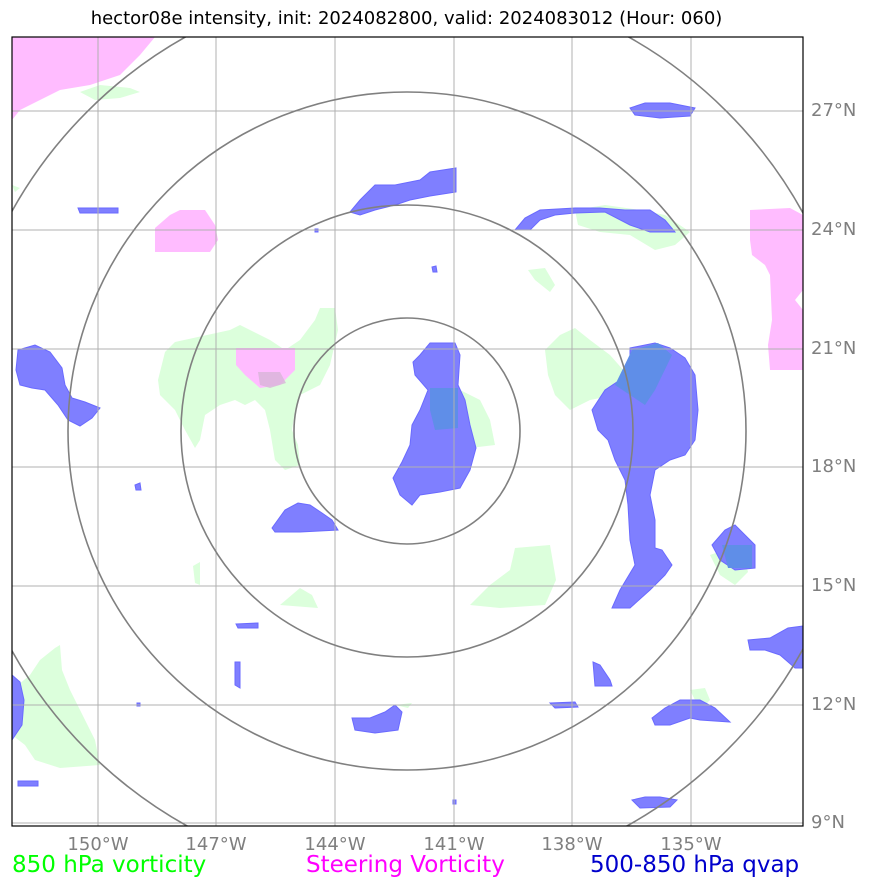 The height and width of the screenshot is (891, 873). Describe the element at coordinates (571, 844) in the screenshot. I see `lon-label-138w: 138°W` at that location.